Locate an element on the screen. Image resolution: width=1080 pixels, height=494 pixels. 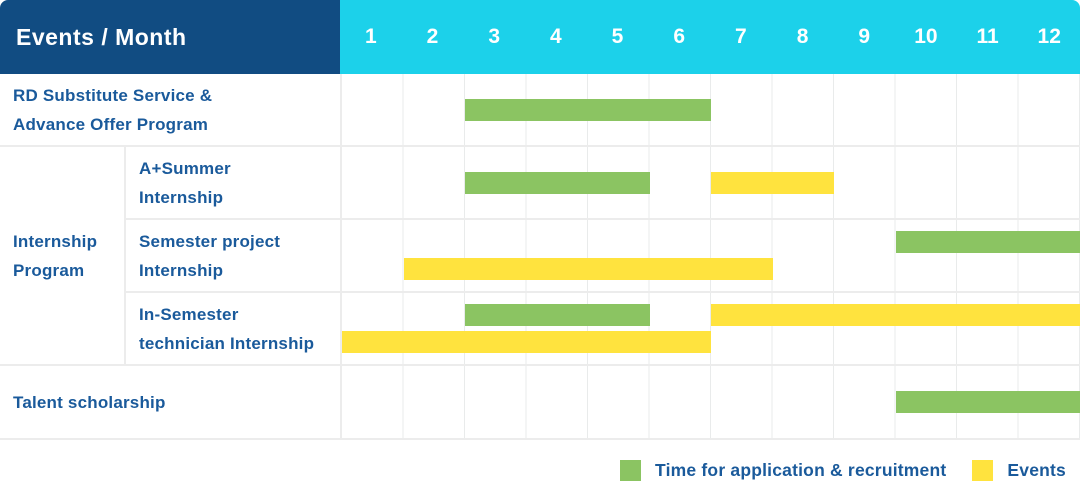
row-label-a-summer: A+Summer Internship is located at coordinates (232, 183).